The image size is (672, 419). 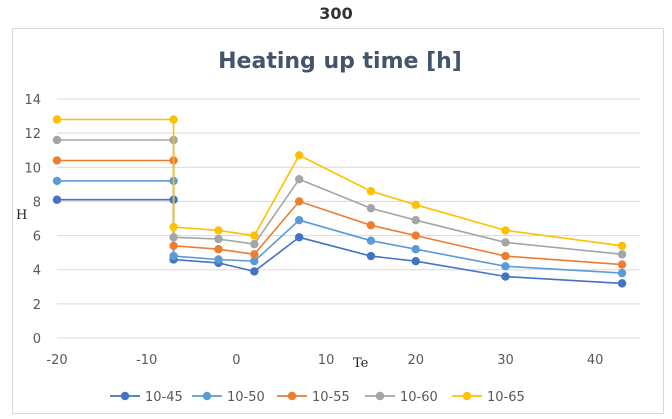 I want to click on x-tick-label: 10, so click(x=326, y=360).